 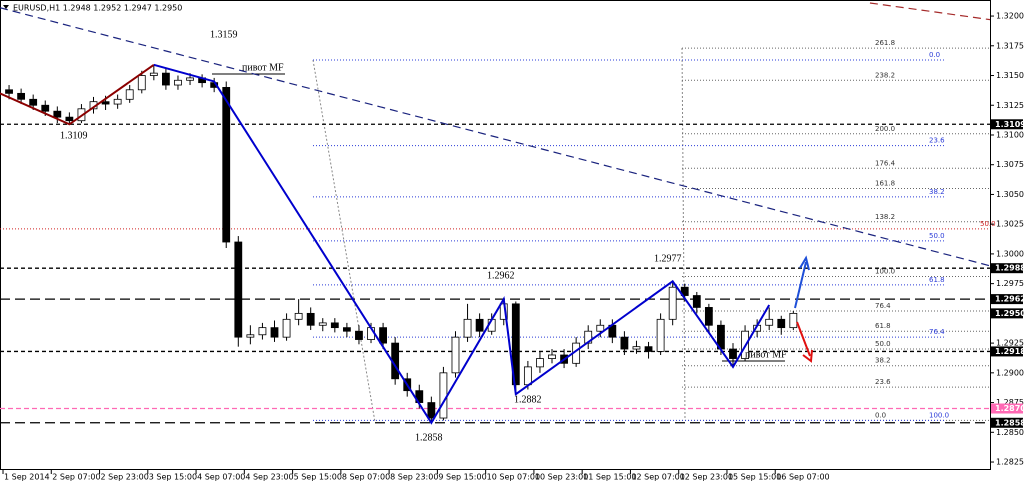 I want to click on y-tick-label: 1.3200, so click(x=1010, y=16).